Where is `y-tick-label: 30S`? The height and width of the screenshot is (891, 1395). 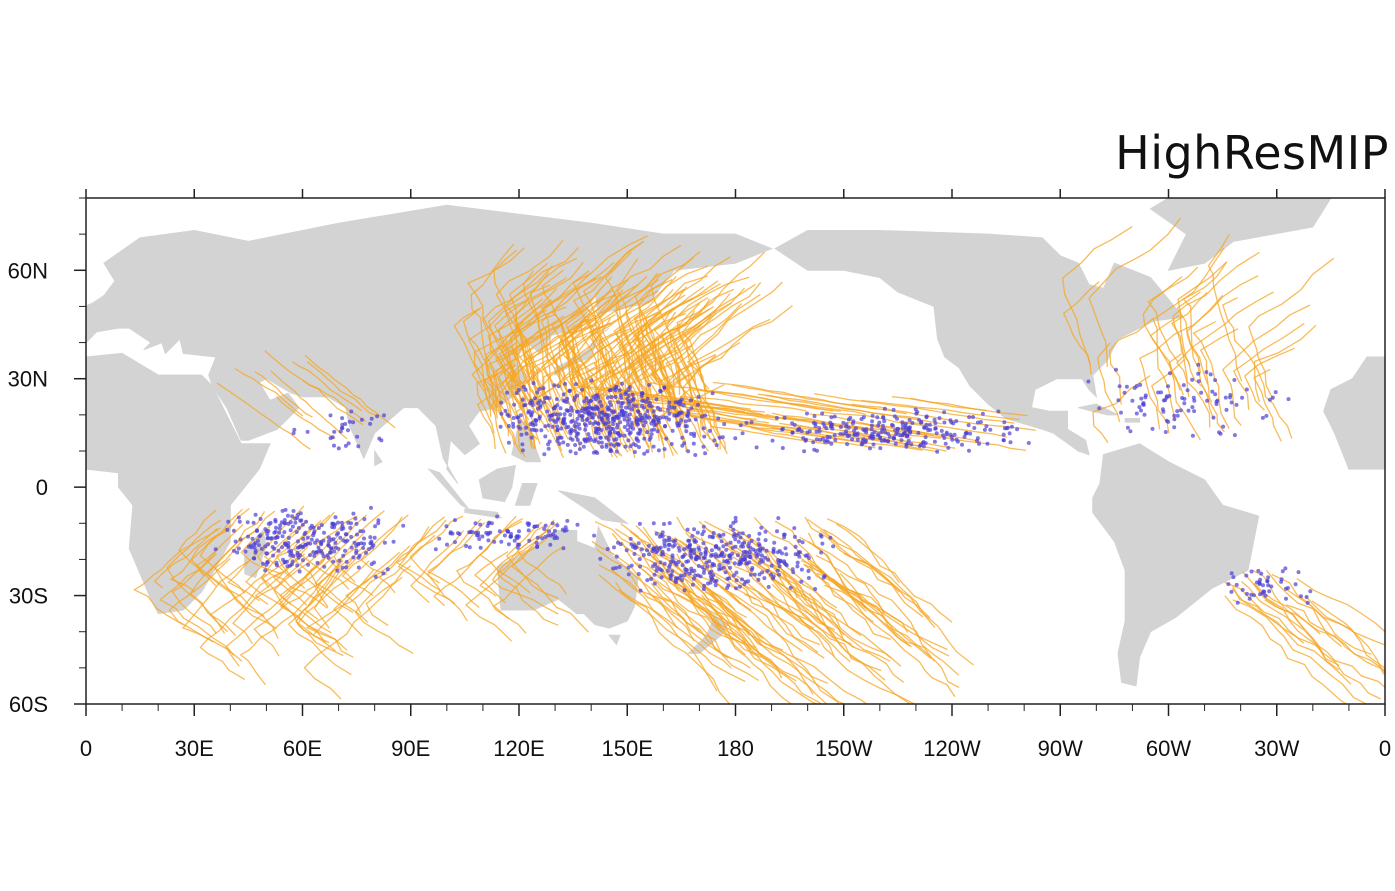 y-tick-label: 30S is located at coordinates (28, 596).